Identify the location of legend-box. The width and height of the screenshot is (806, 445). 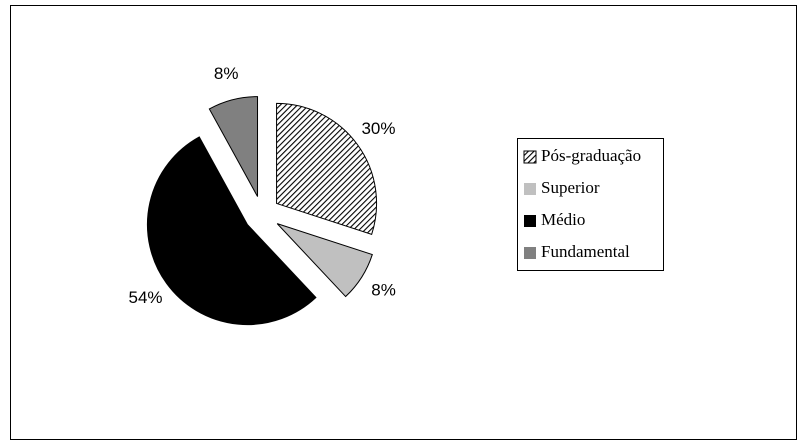
(590, 204).